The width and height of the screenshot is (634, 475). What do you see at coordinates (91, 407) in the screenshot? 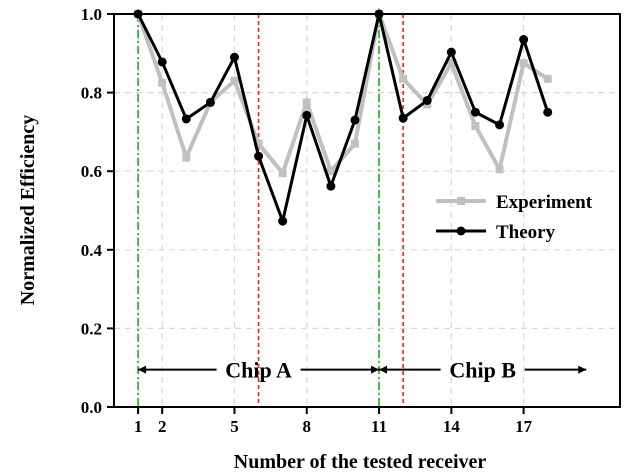
I see `y-tick-label: 0.0` at bounding box center [91, 407].